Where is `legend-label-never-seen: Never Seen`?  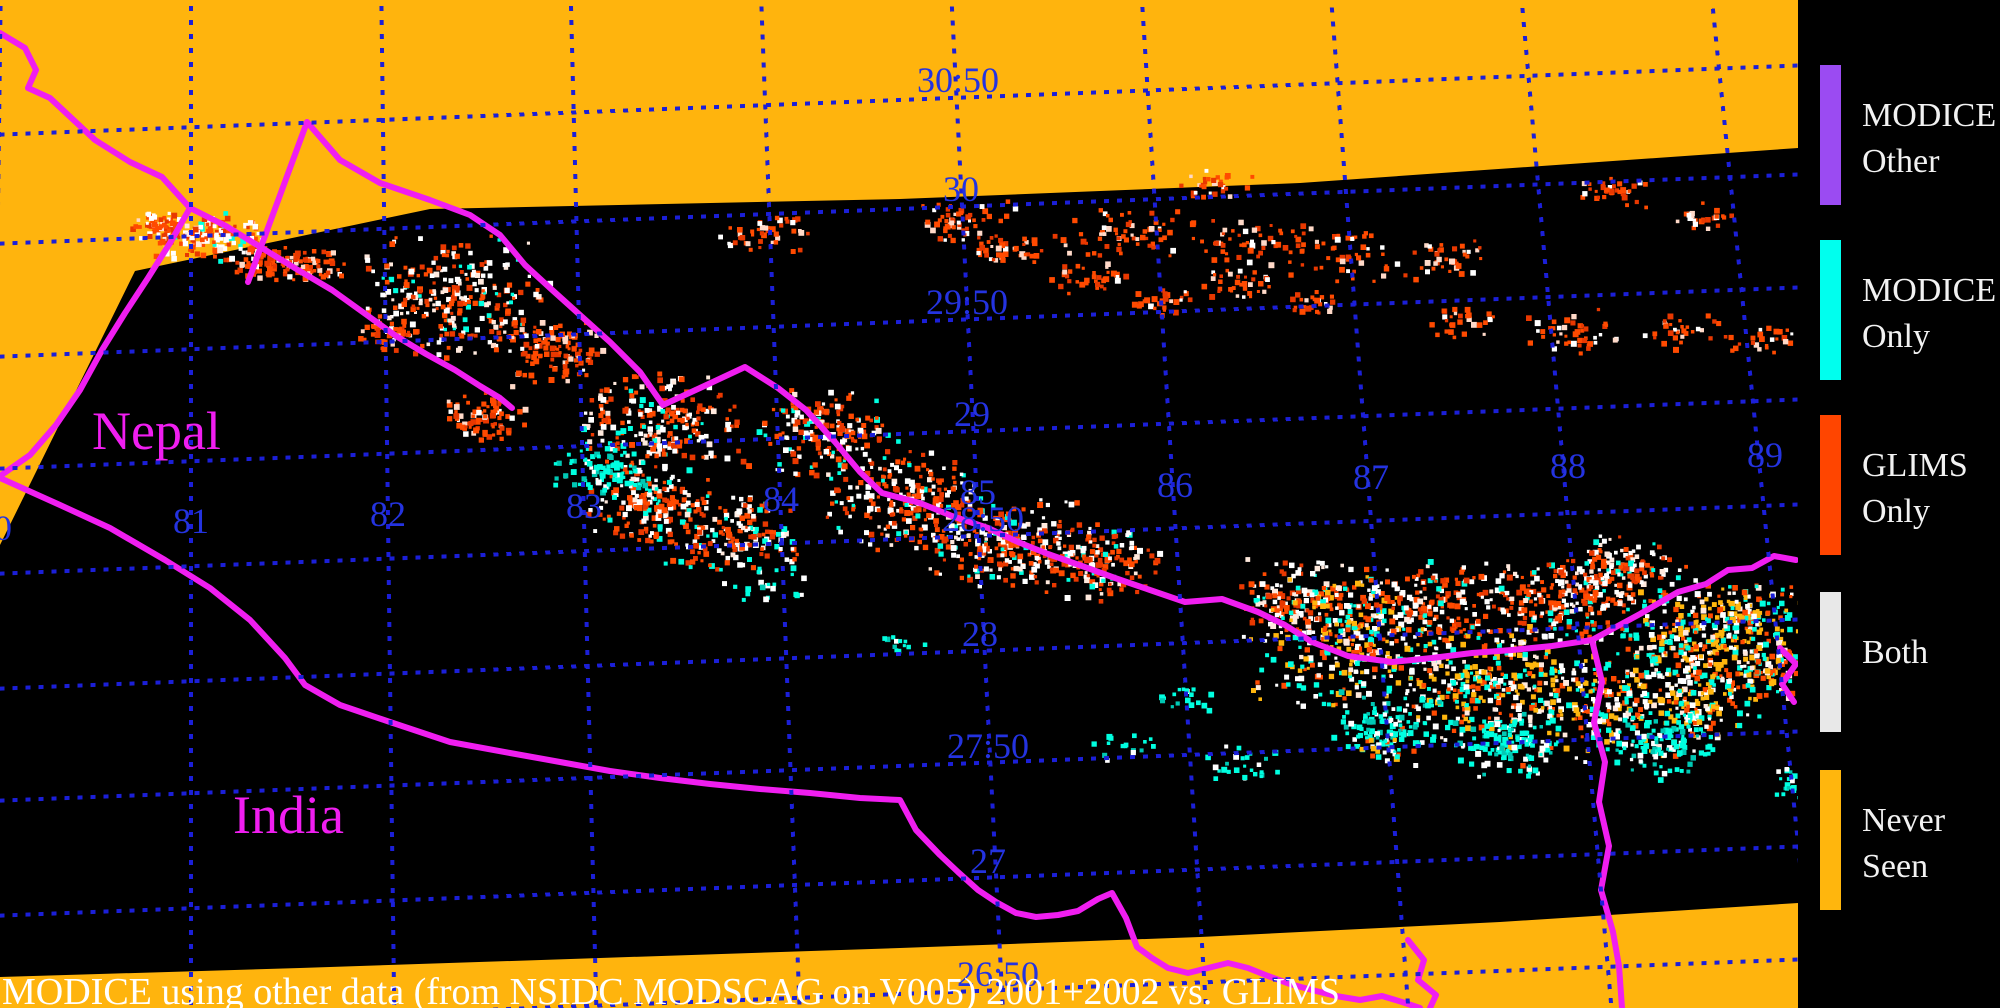
legend-label-never-seen: Never Seen is located at coordinates (1903, 844).